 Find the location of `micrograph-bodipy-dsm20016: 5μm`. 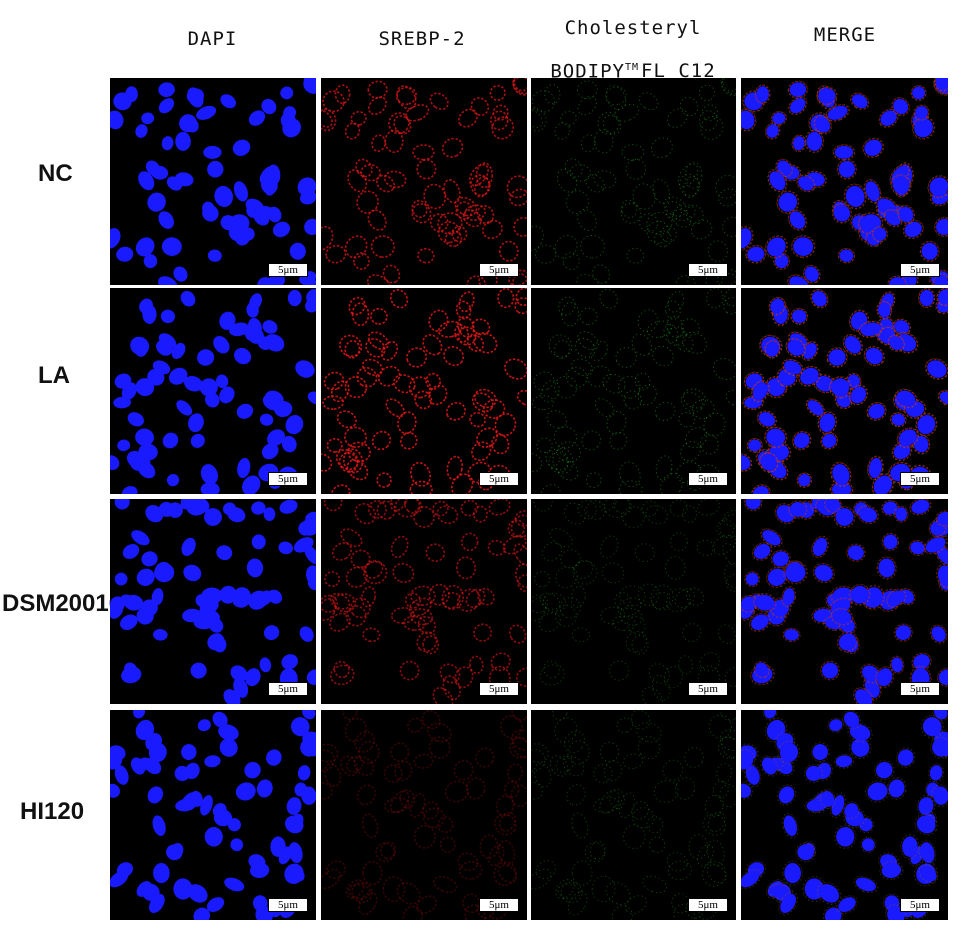

micrograph-bodipy-dsm20016: 5μm is located at coordinates (633, 601).